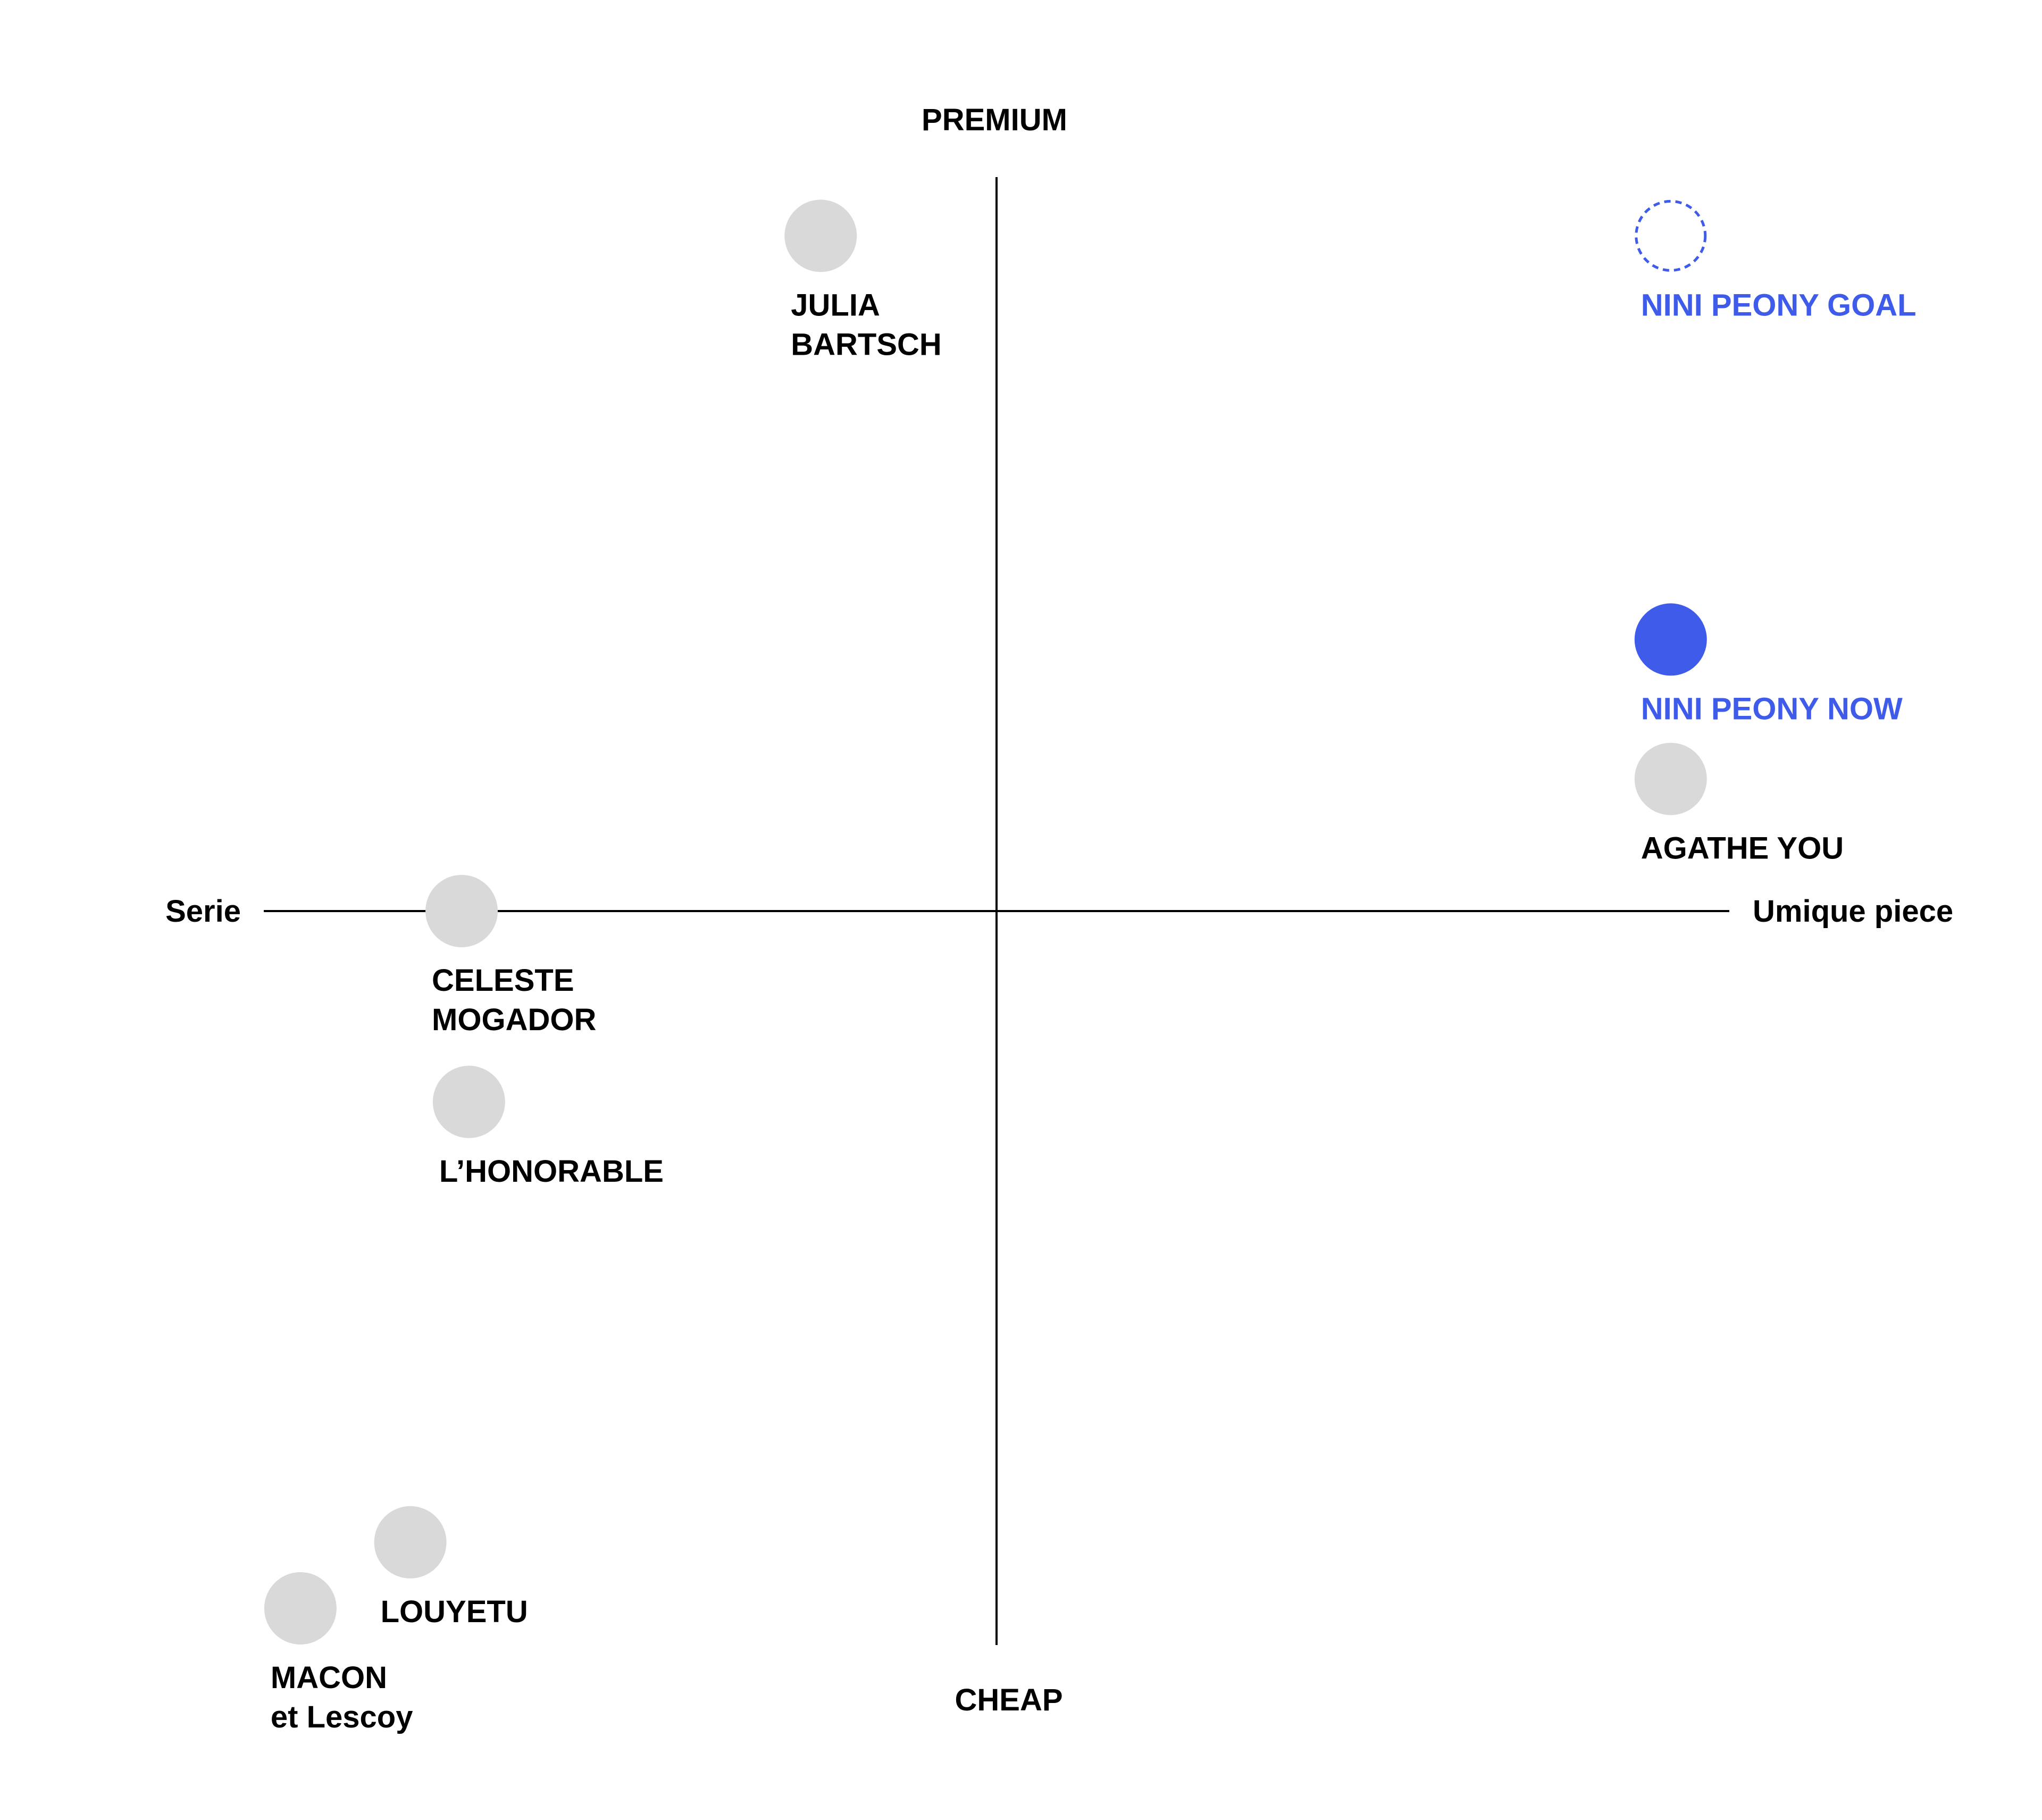 This screenshot has width=2042, height=1820. Describe the element at coordinates (863, 280) in the screenshot. I see `data-point-julia-bartsch: JULIA BARTSCH` at that location.